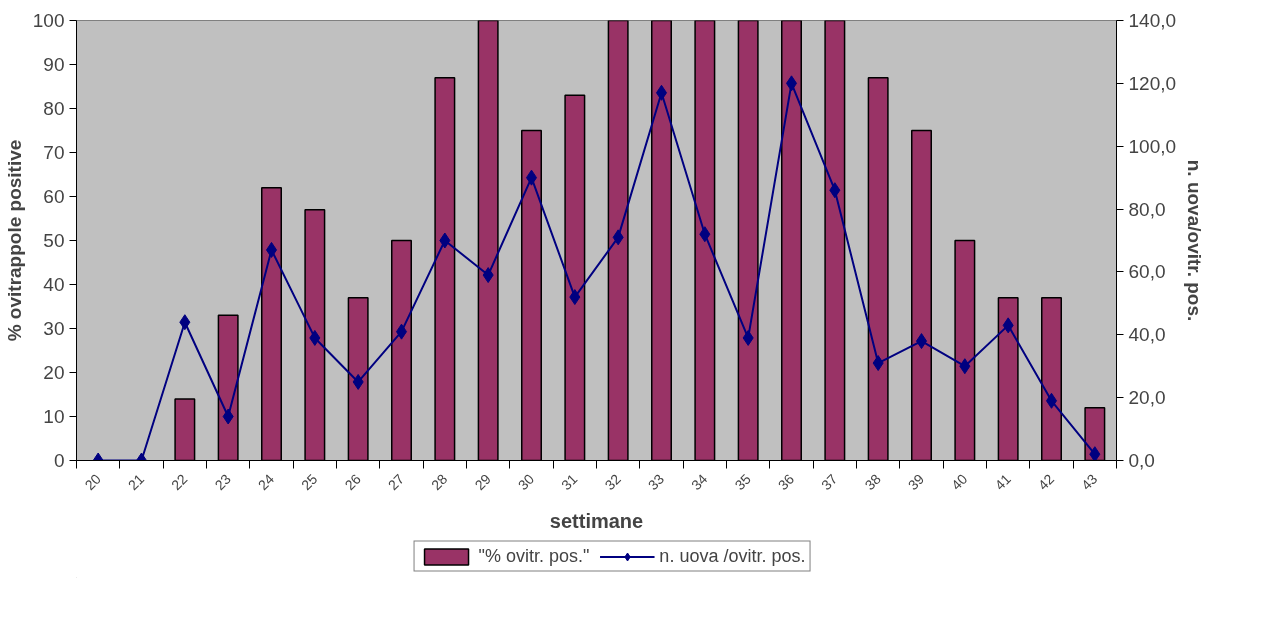 The image size is (1279, 642). Describe the element at coordinates (699, 482) in the screenshot. I see `x-tick-label: 34` at that location.